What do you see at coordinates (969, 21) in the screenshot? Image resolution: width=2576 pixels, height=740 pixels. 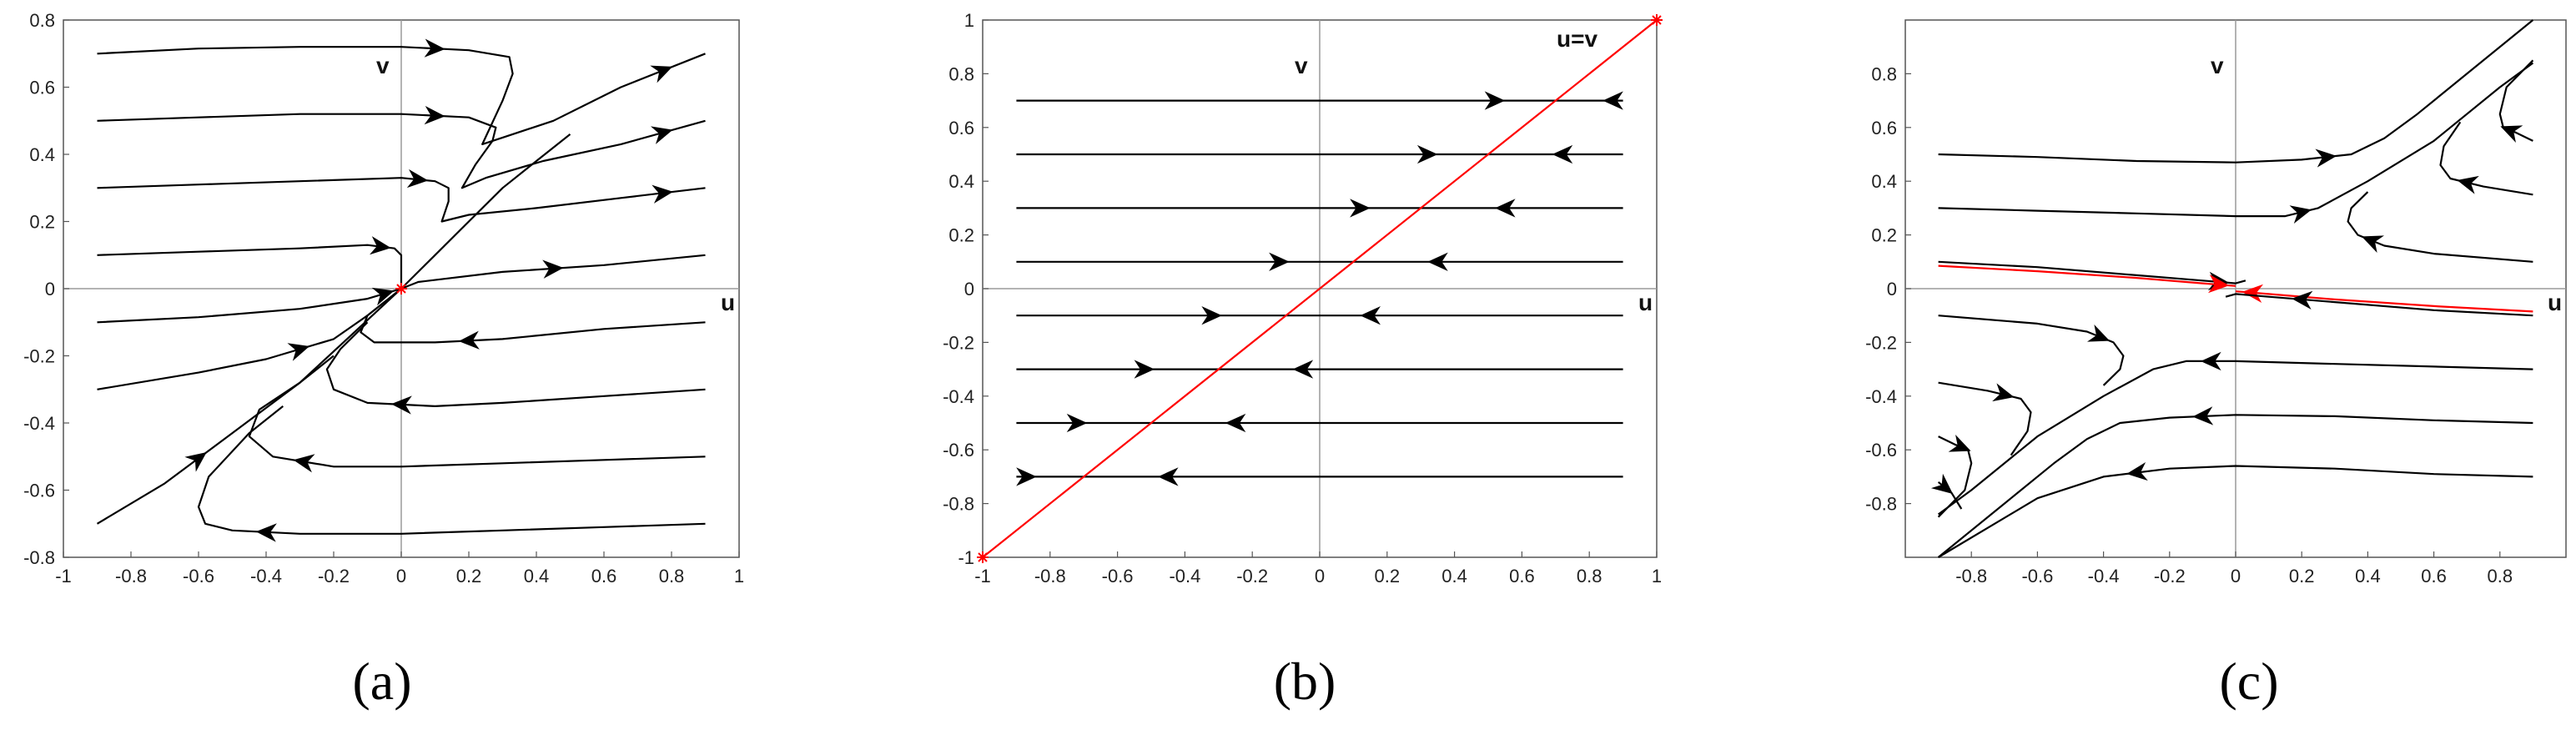 I see `y-tick-label: 1` at bounding box center [969, 21].